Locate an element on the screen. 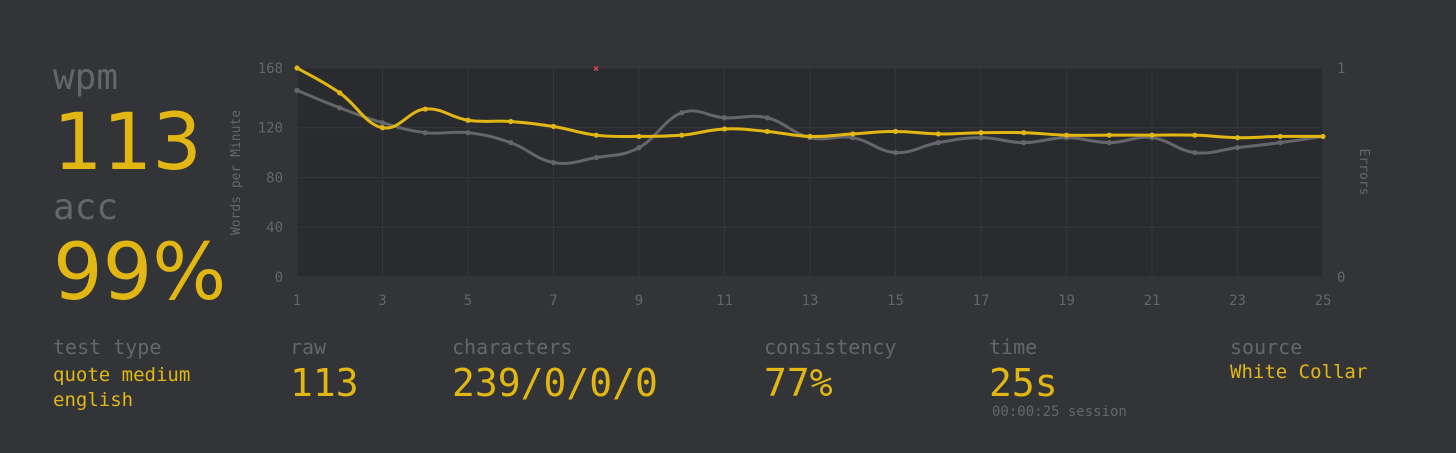  y-tick-label: 0 is located at coordinates (279, 278).